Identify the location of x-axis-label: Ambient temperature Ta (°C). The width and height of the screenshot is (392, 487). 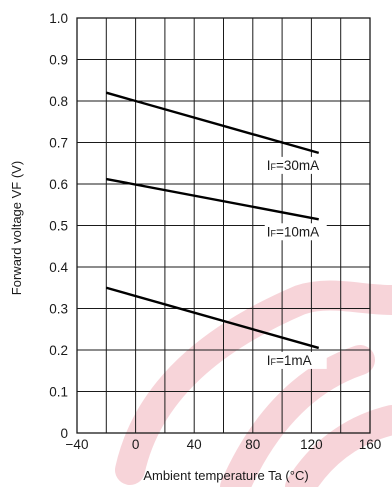
(225, 475).